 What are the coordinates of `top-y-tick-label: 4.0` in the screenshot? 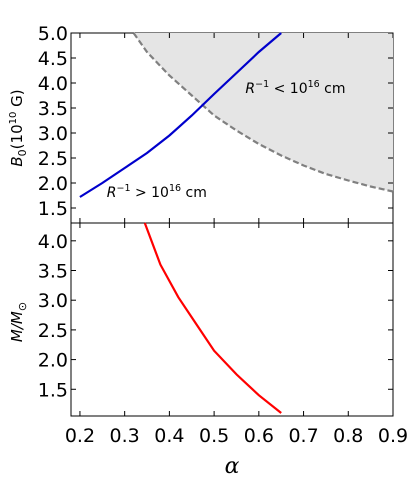 It's located at (53, 84).